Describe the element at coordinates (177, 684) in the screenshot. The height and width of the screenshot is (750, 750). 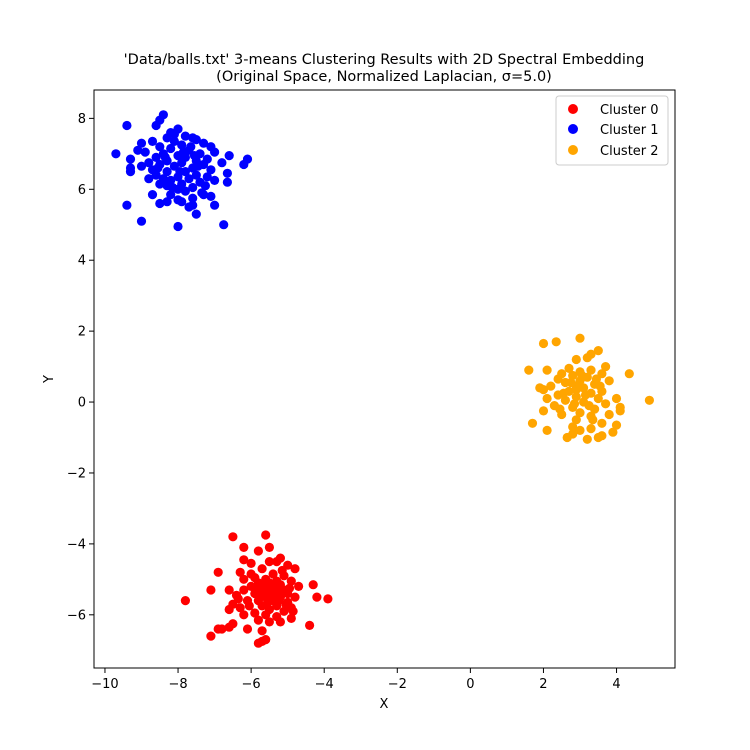
I see `x-tick-label: −8` at that location.